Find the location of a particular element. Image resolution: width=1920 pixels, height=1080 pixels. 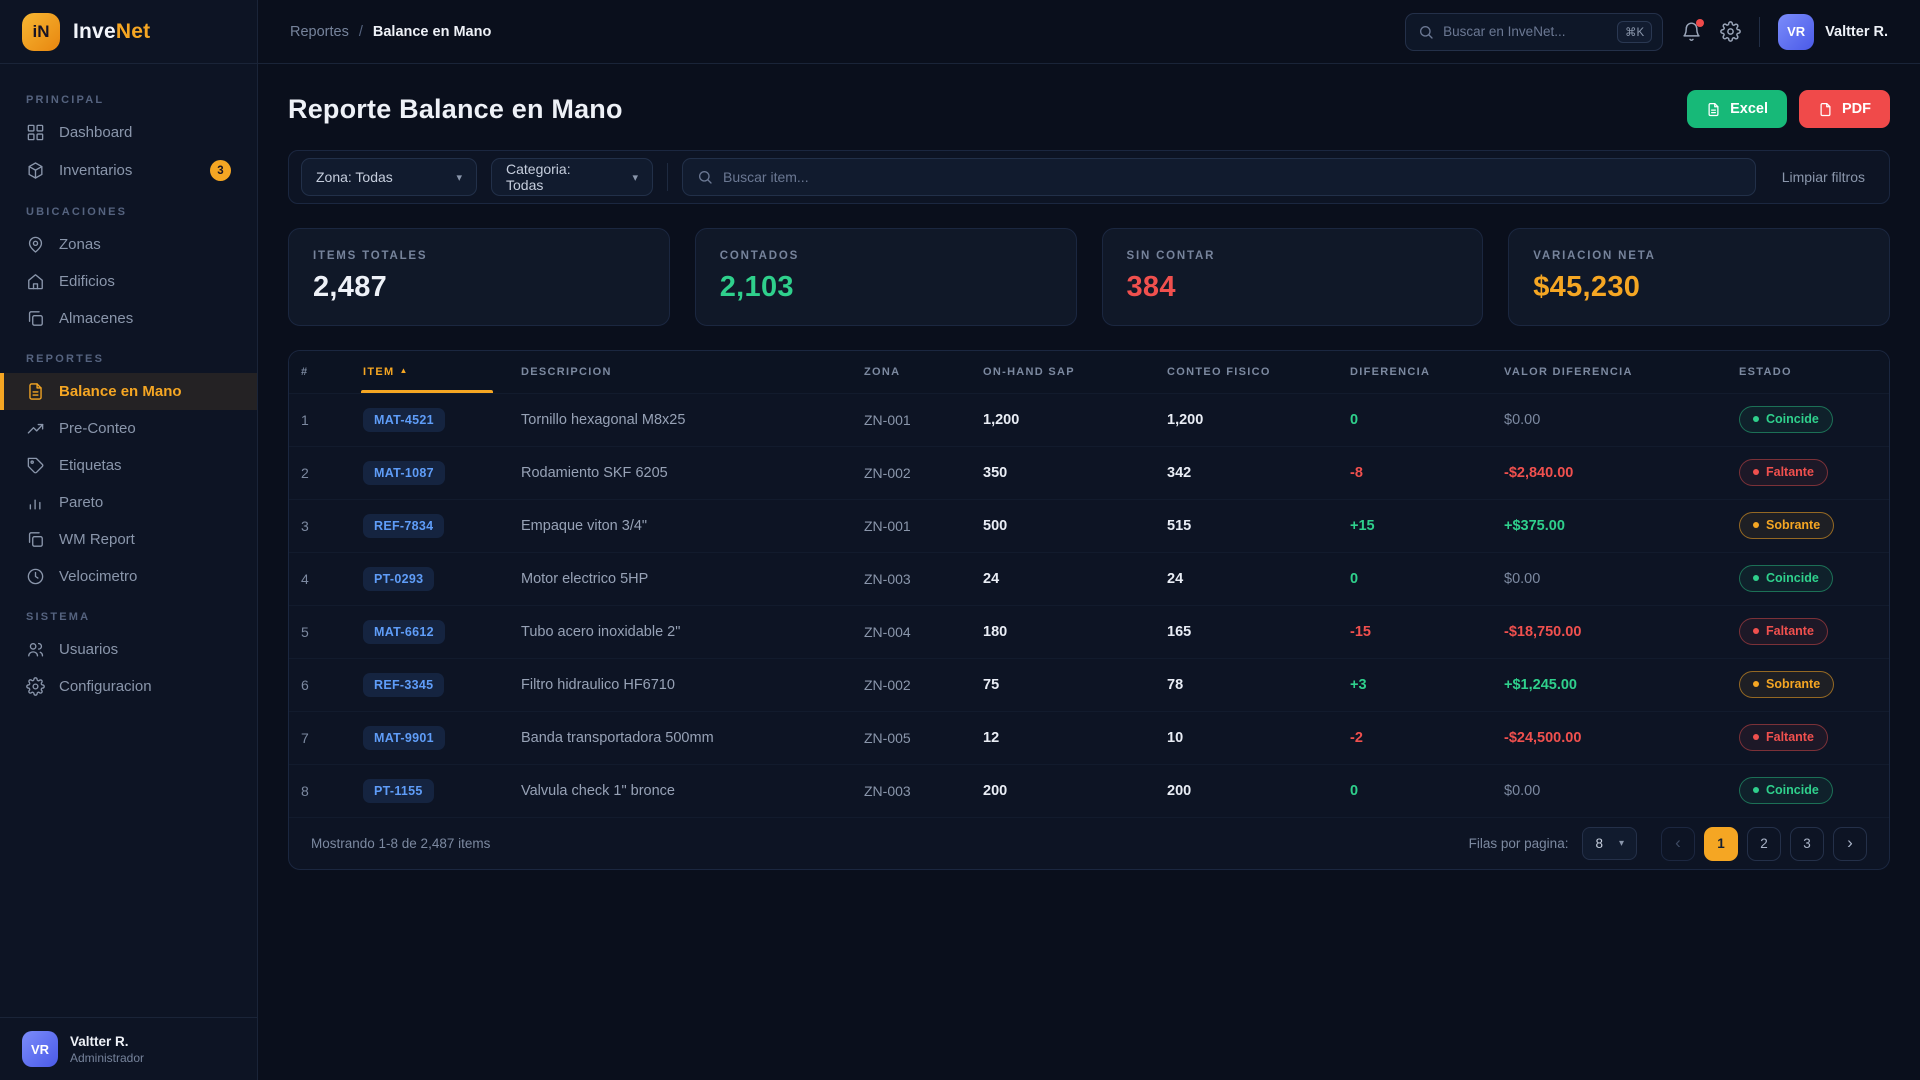

sidebar-item-usuarios: Usuarios is located at coordinates (128, 649).